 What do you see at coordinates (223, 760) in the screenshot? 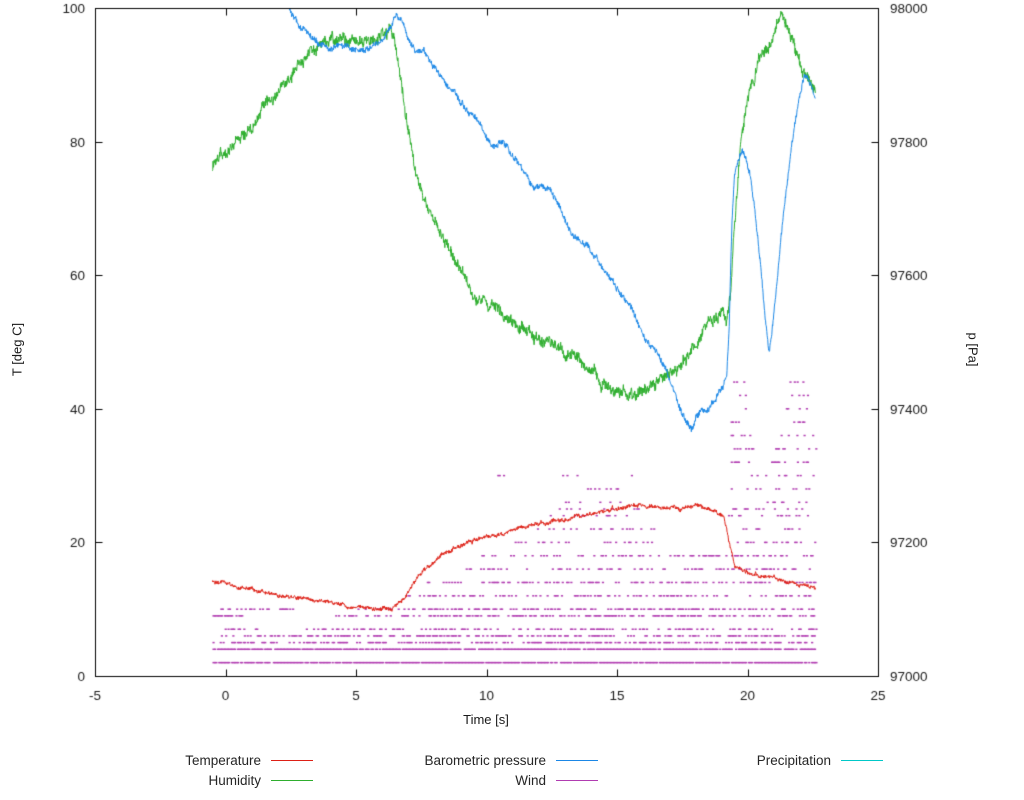
I see `legend-label: Temperature` at bounding box center [223, 760].